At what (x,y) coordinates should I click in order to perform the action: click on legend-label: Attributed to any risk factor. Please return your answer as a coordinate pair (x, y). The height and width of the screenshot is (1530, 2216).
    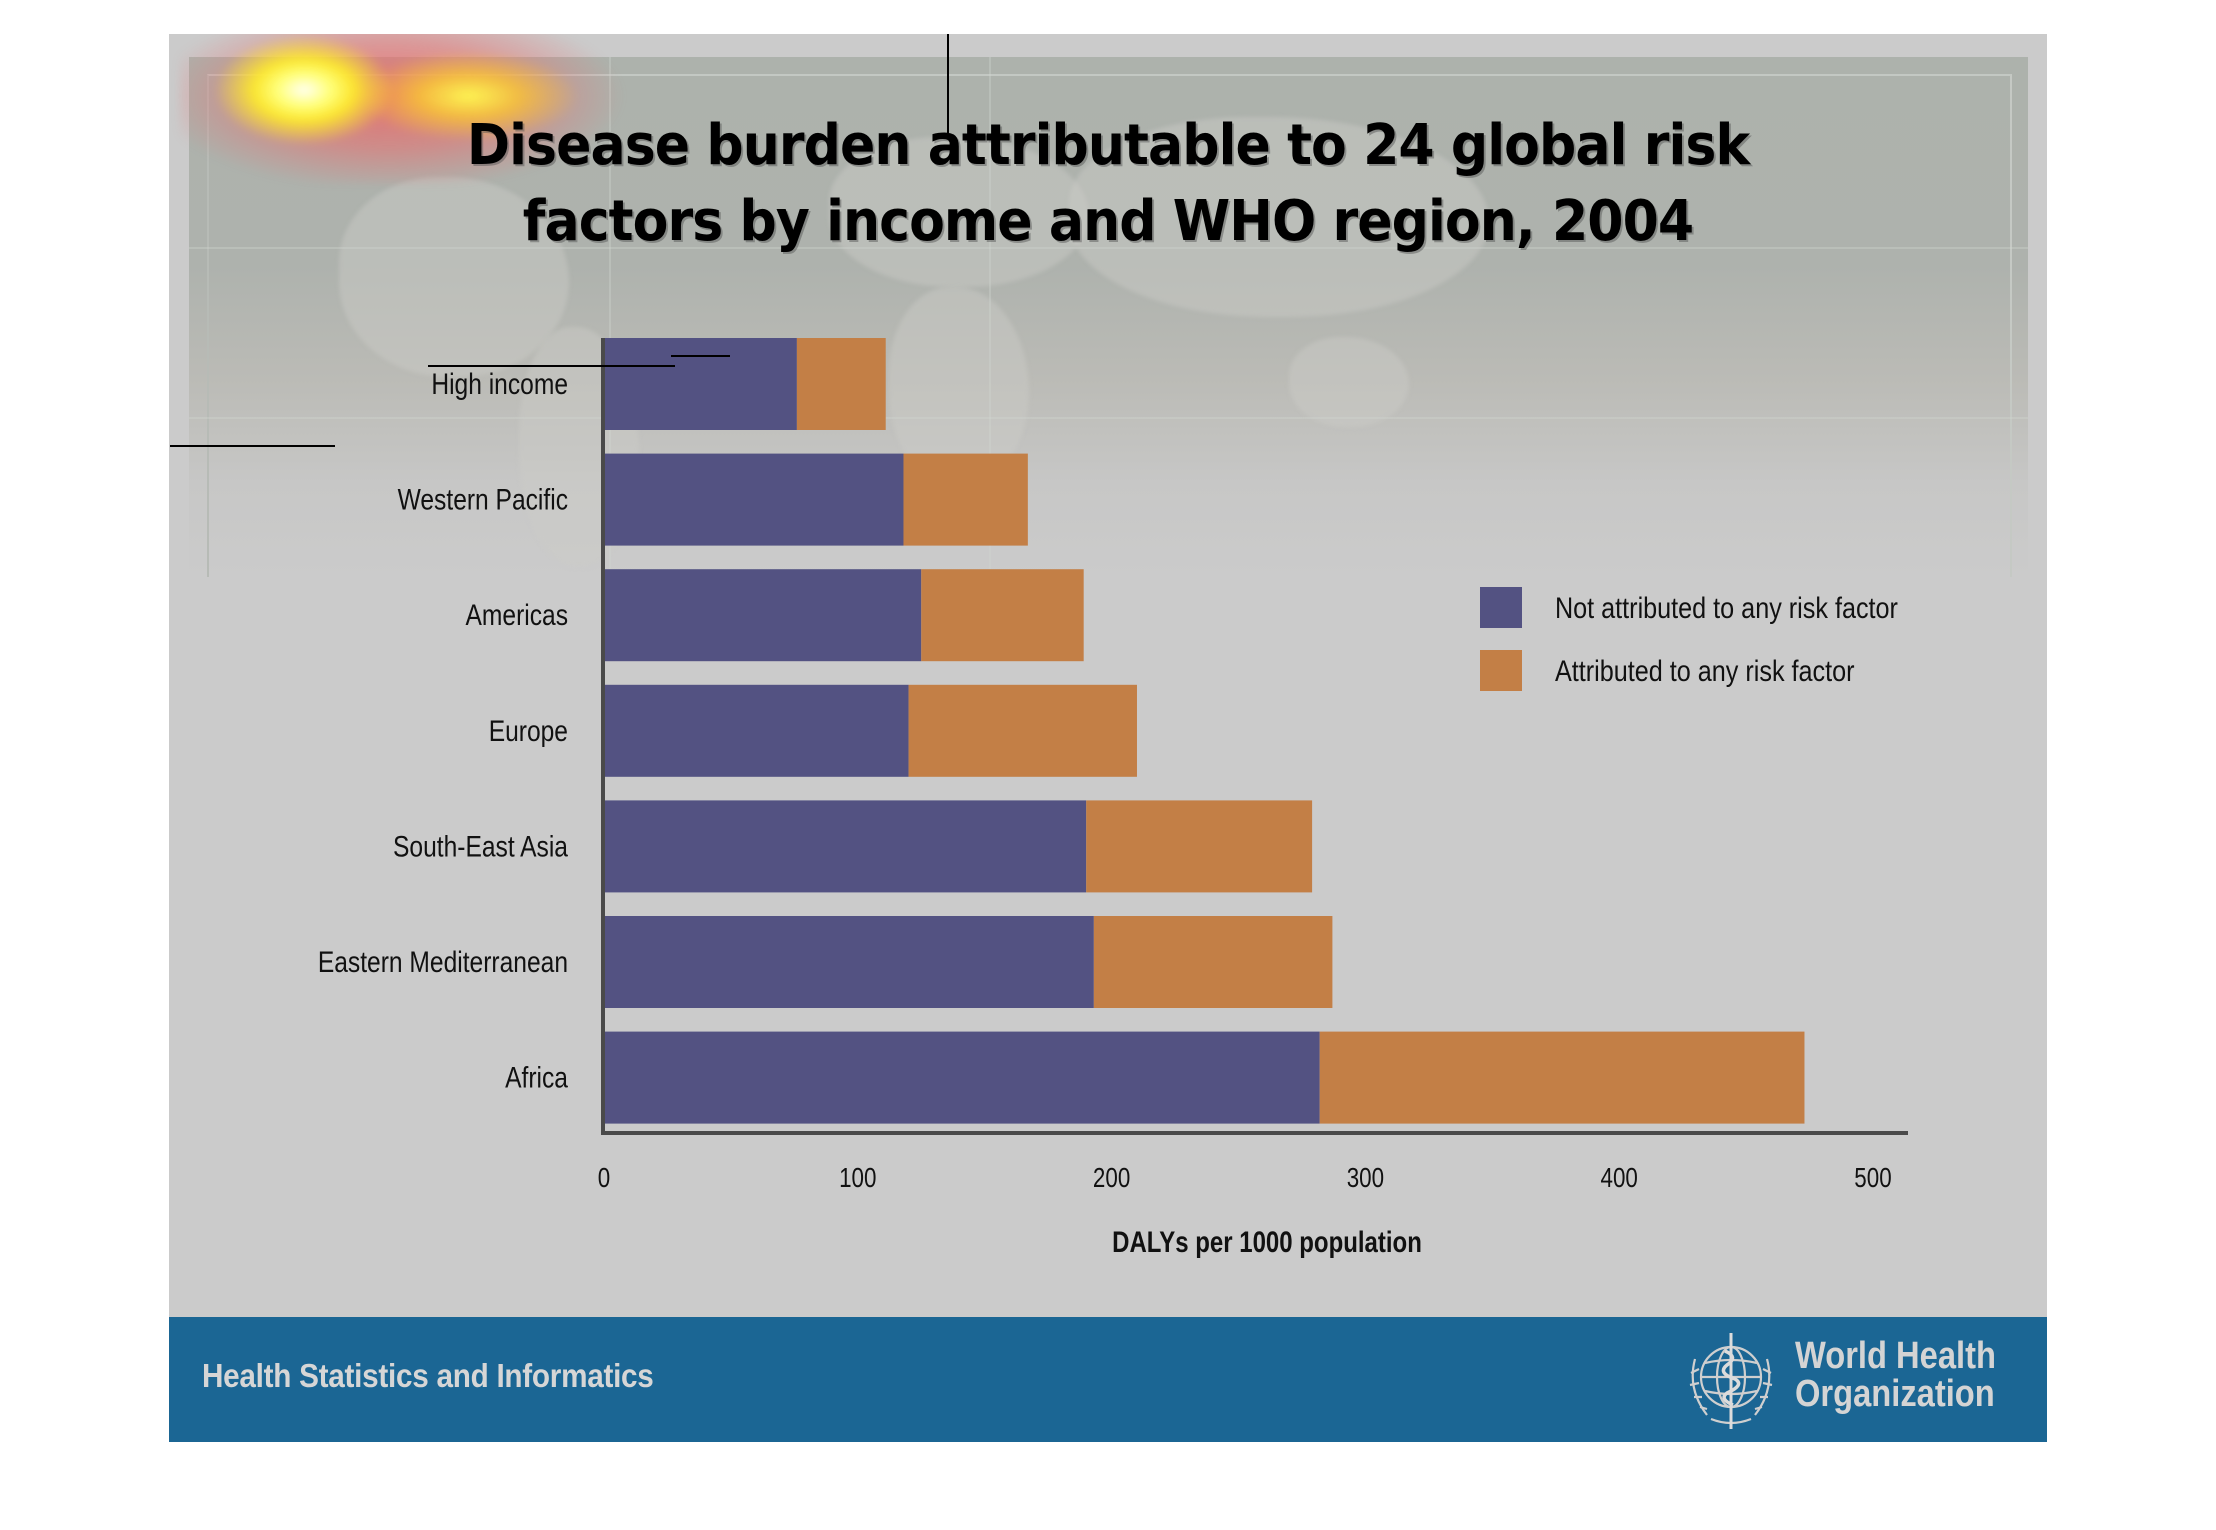
    Looking at the image, I should click on (1705, 671).